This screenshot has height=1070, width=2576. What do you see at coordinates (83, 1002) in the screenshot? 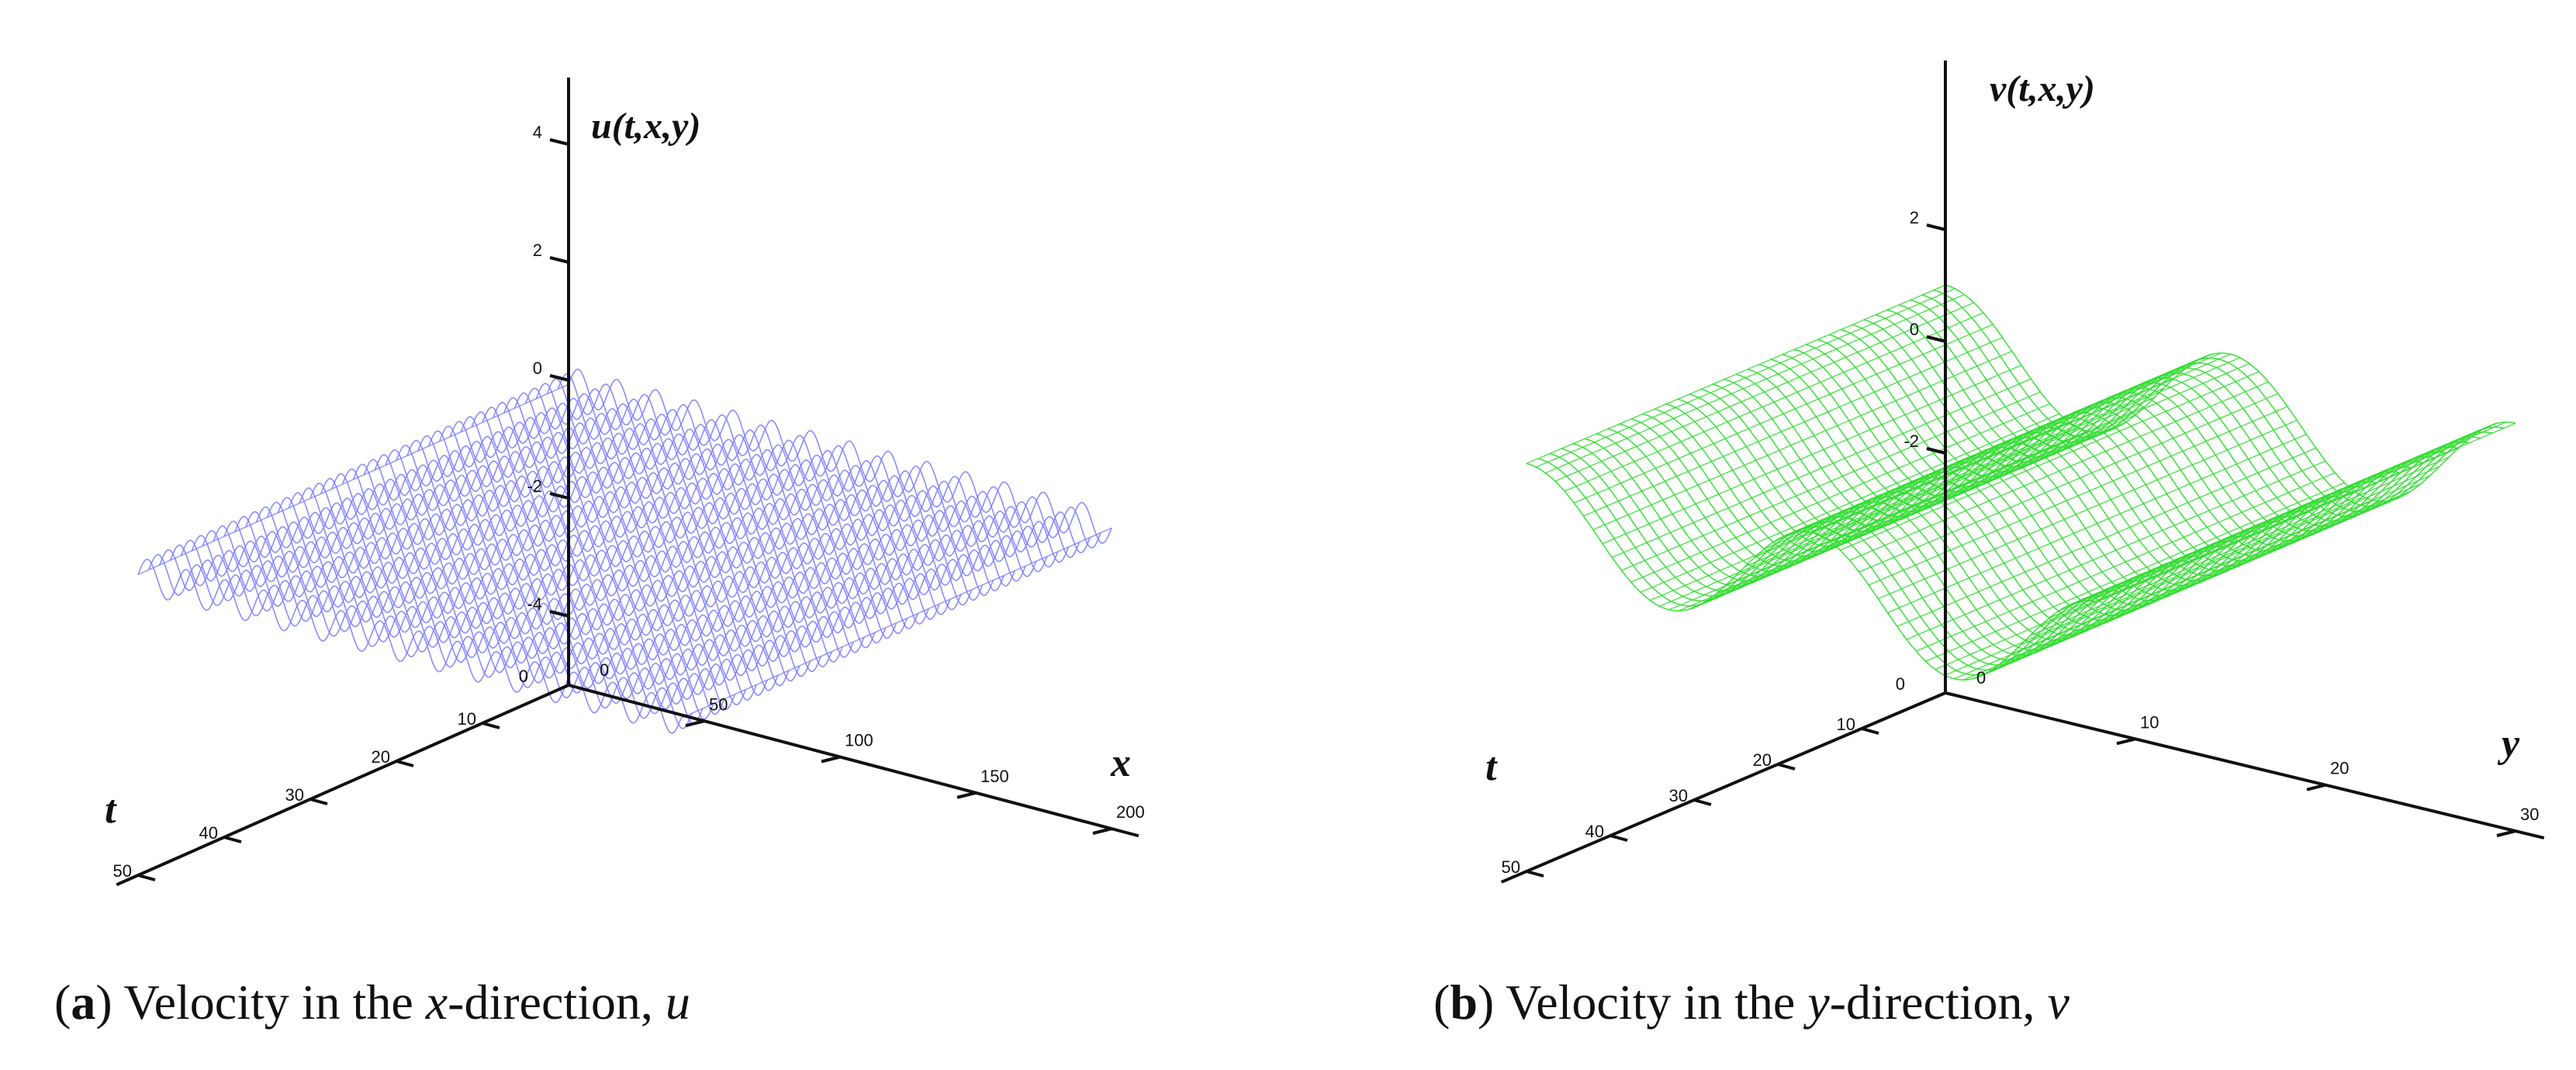
I see `caption-a-label: a` at bounding box center [83, 1002].